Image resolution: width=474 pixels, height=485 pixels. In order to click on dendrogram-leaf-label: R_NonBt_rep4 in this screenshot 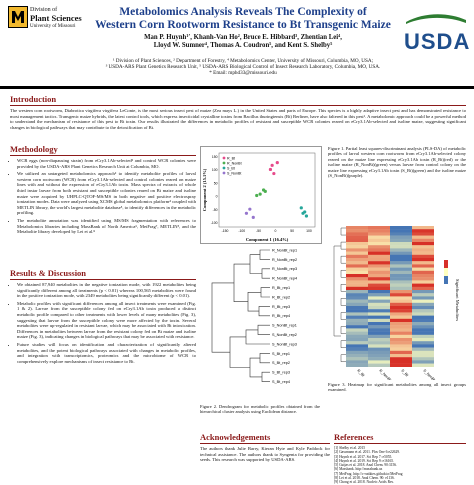, I will do `click(284, 279)`.